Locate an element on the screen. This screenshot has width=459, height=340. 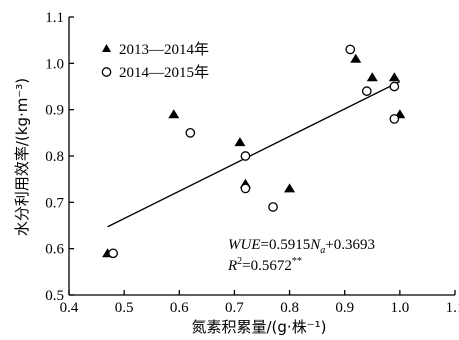
regression-equation: WUE=0.5915Na+0.3693 is located at coordinates (301, 246).